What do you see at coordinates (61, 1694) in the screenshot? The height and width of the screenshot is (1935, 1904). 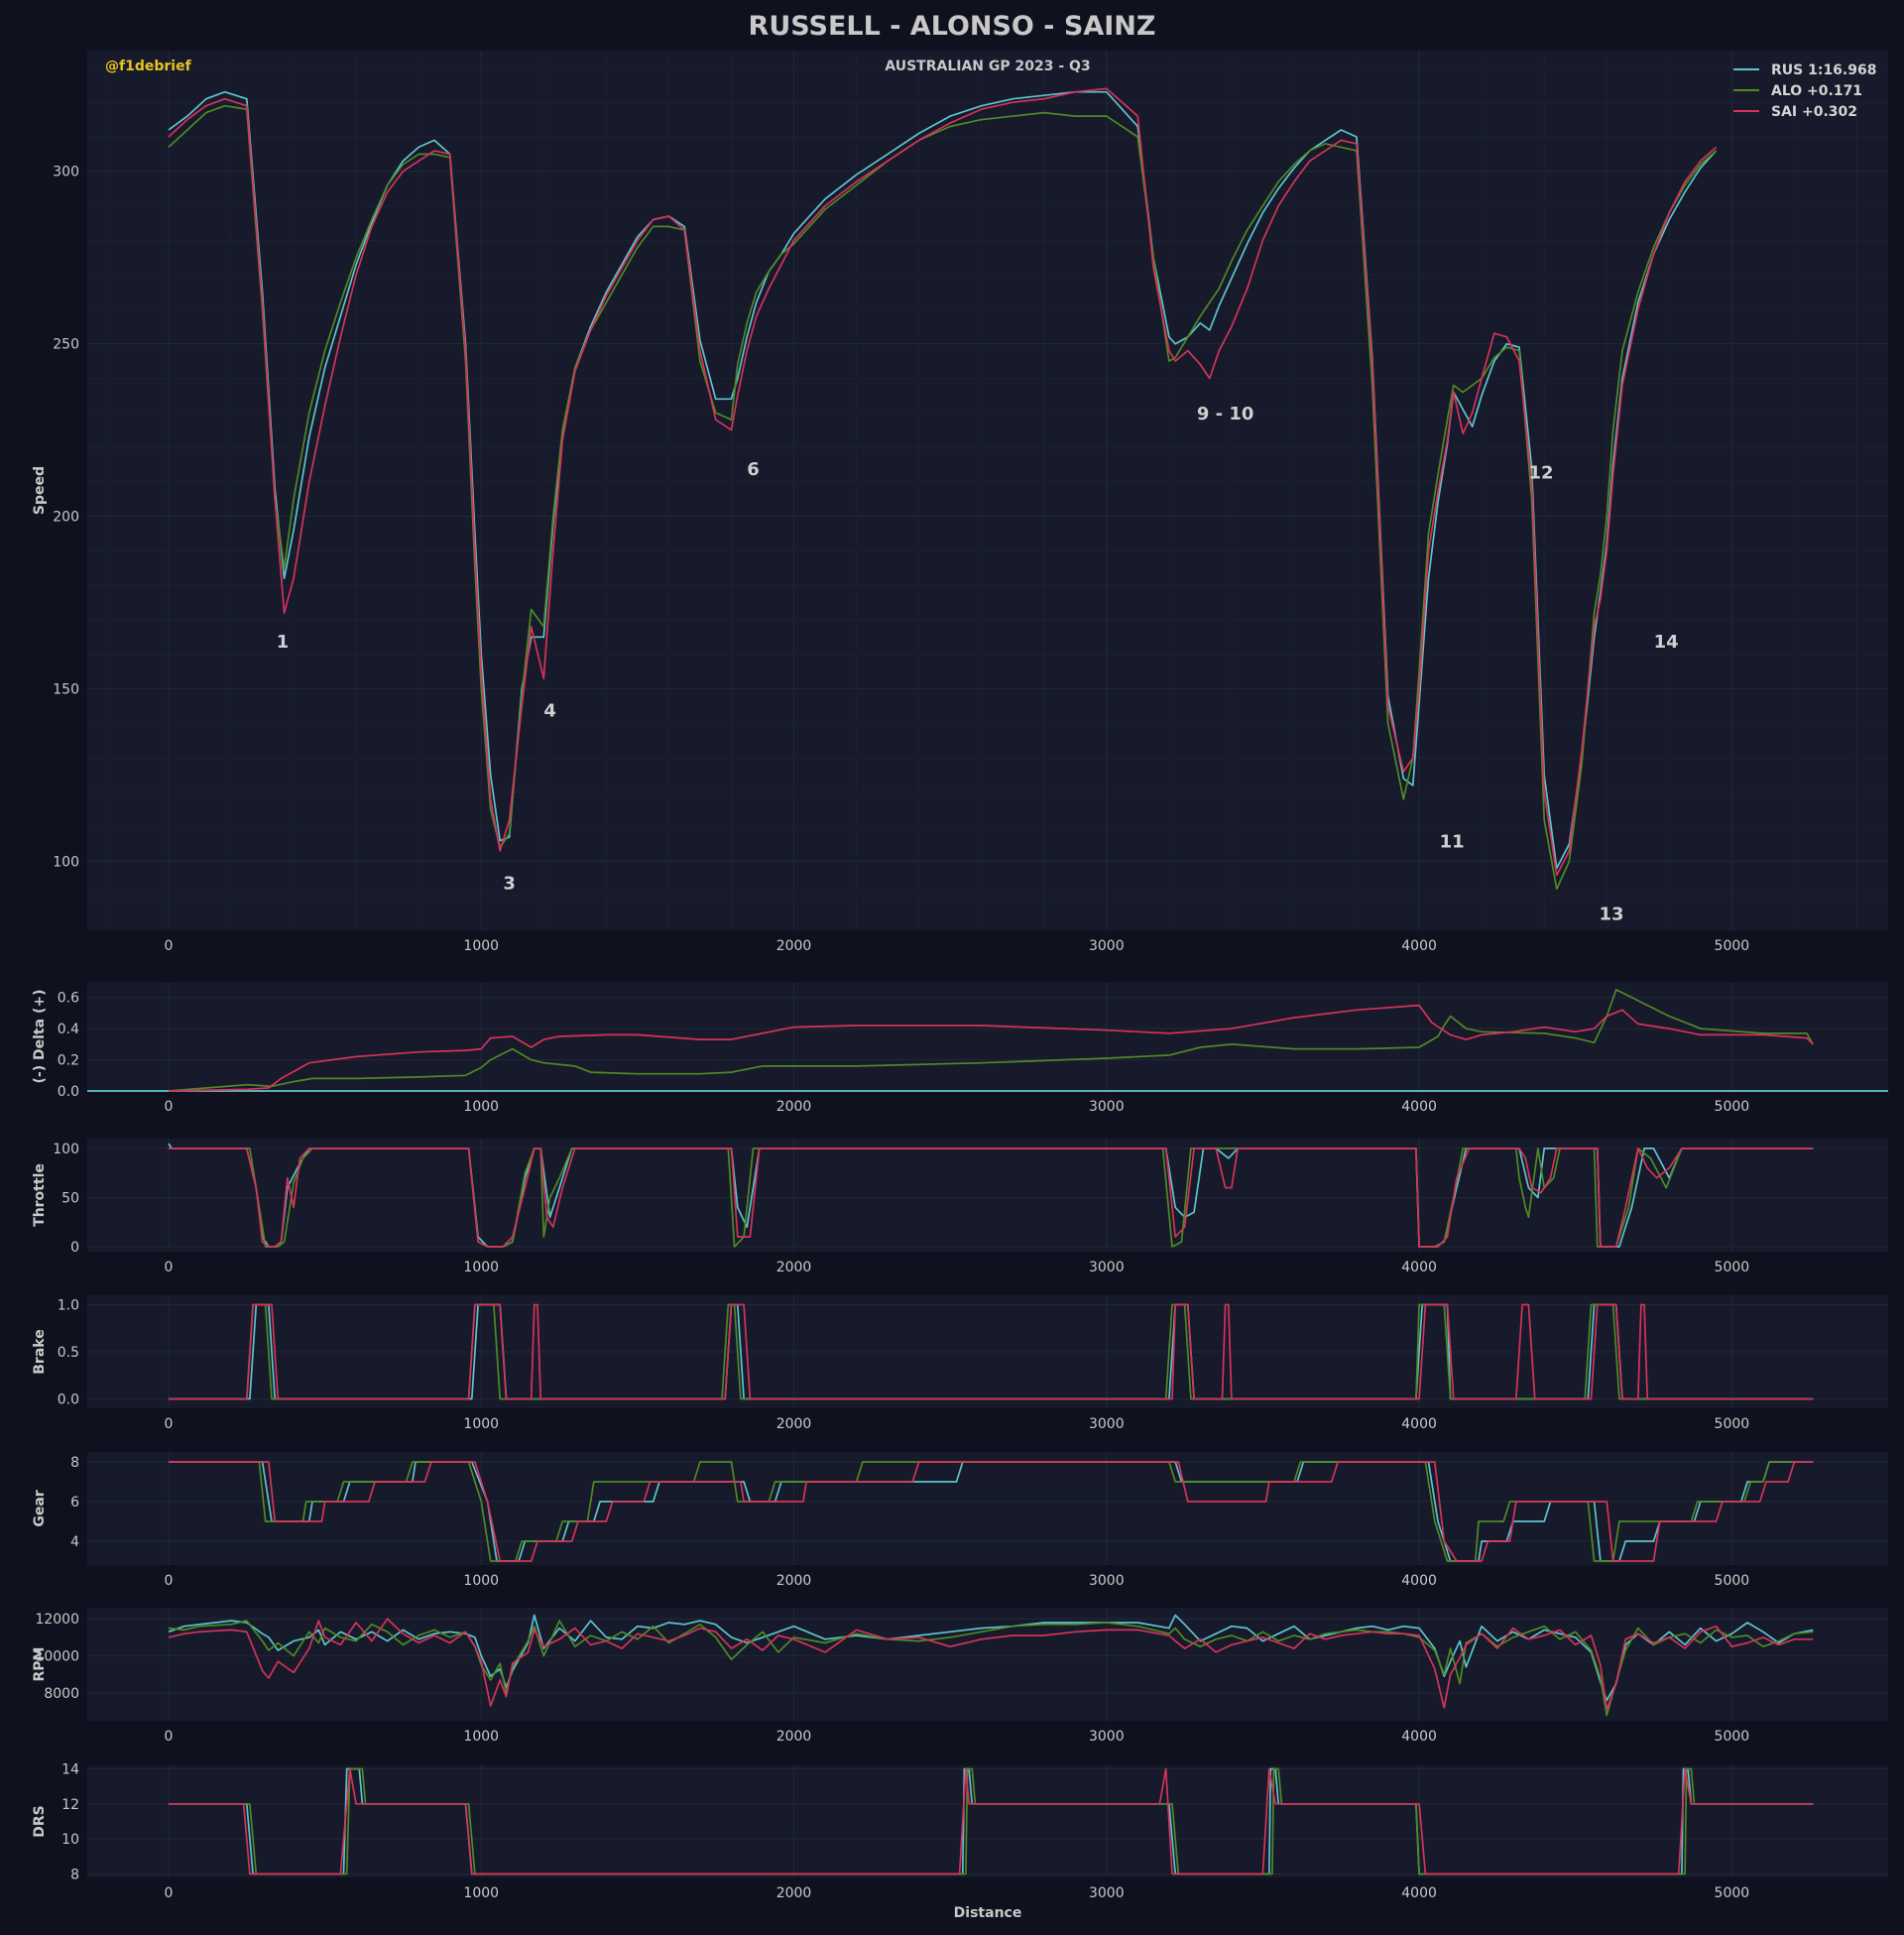 I see `rpm-y-tick-label: 8000` at bounding box center [61, 1694].